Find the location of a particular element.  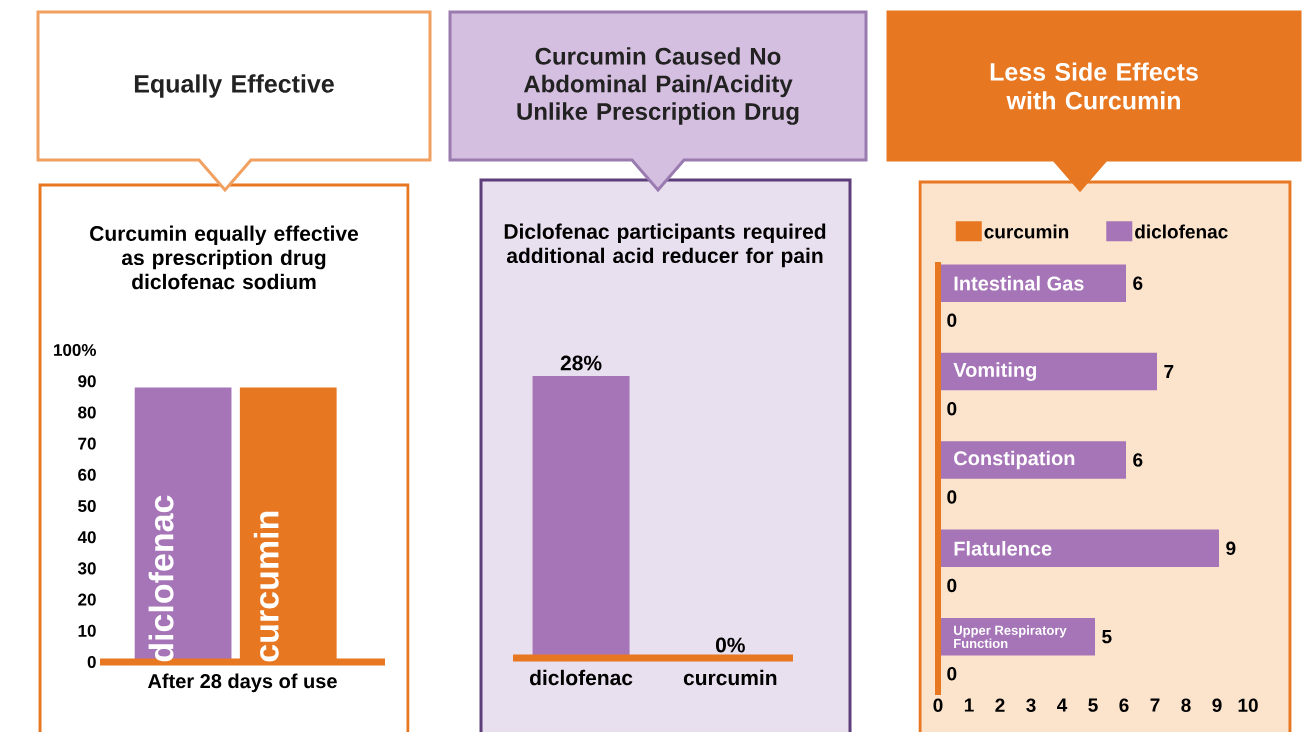

x-tick-label: 10 is located at coordinates (1248, 705).